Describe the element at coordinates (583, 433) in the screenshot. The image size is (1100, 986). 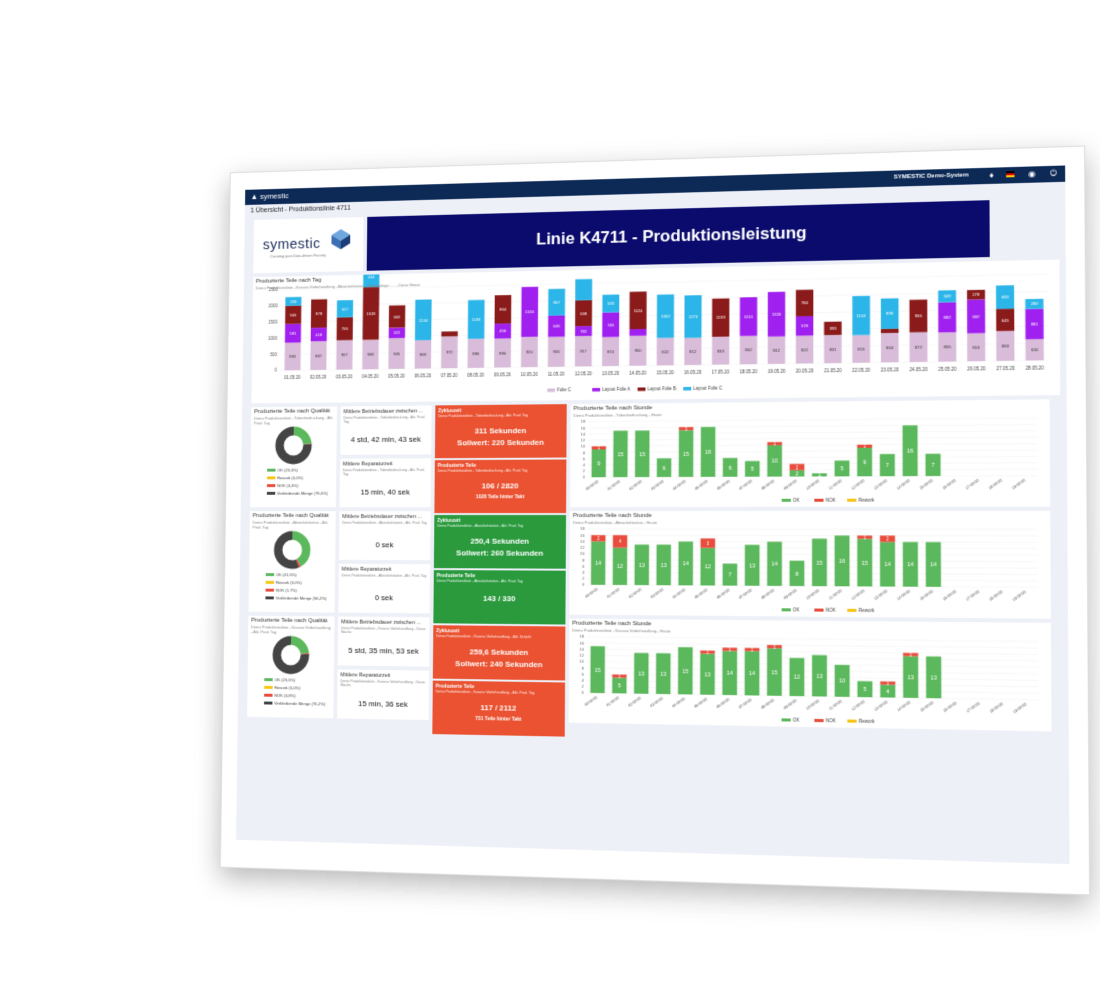
I see `y-tick-label: 14` at that location.